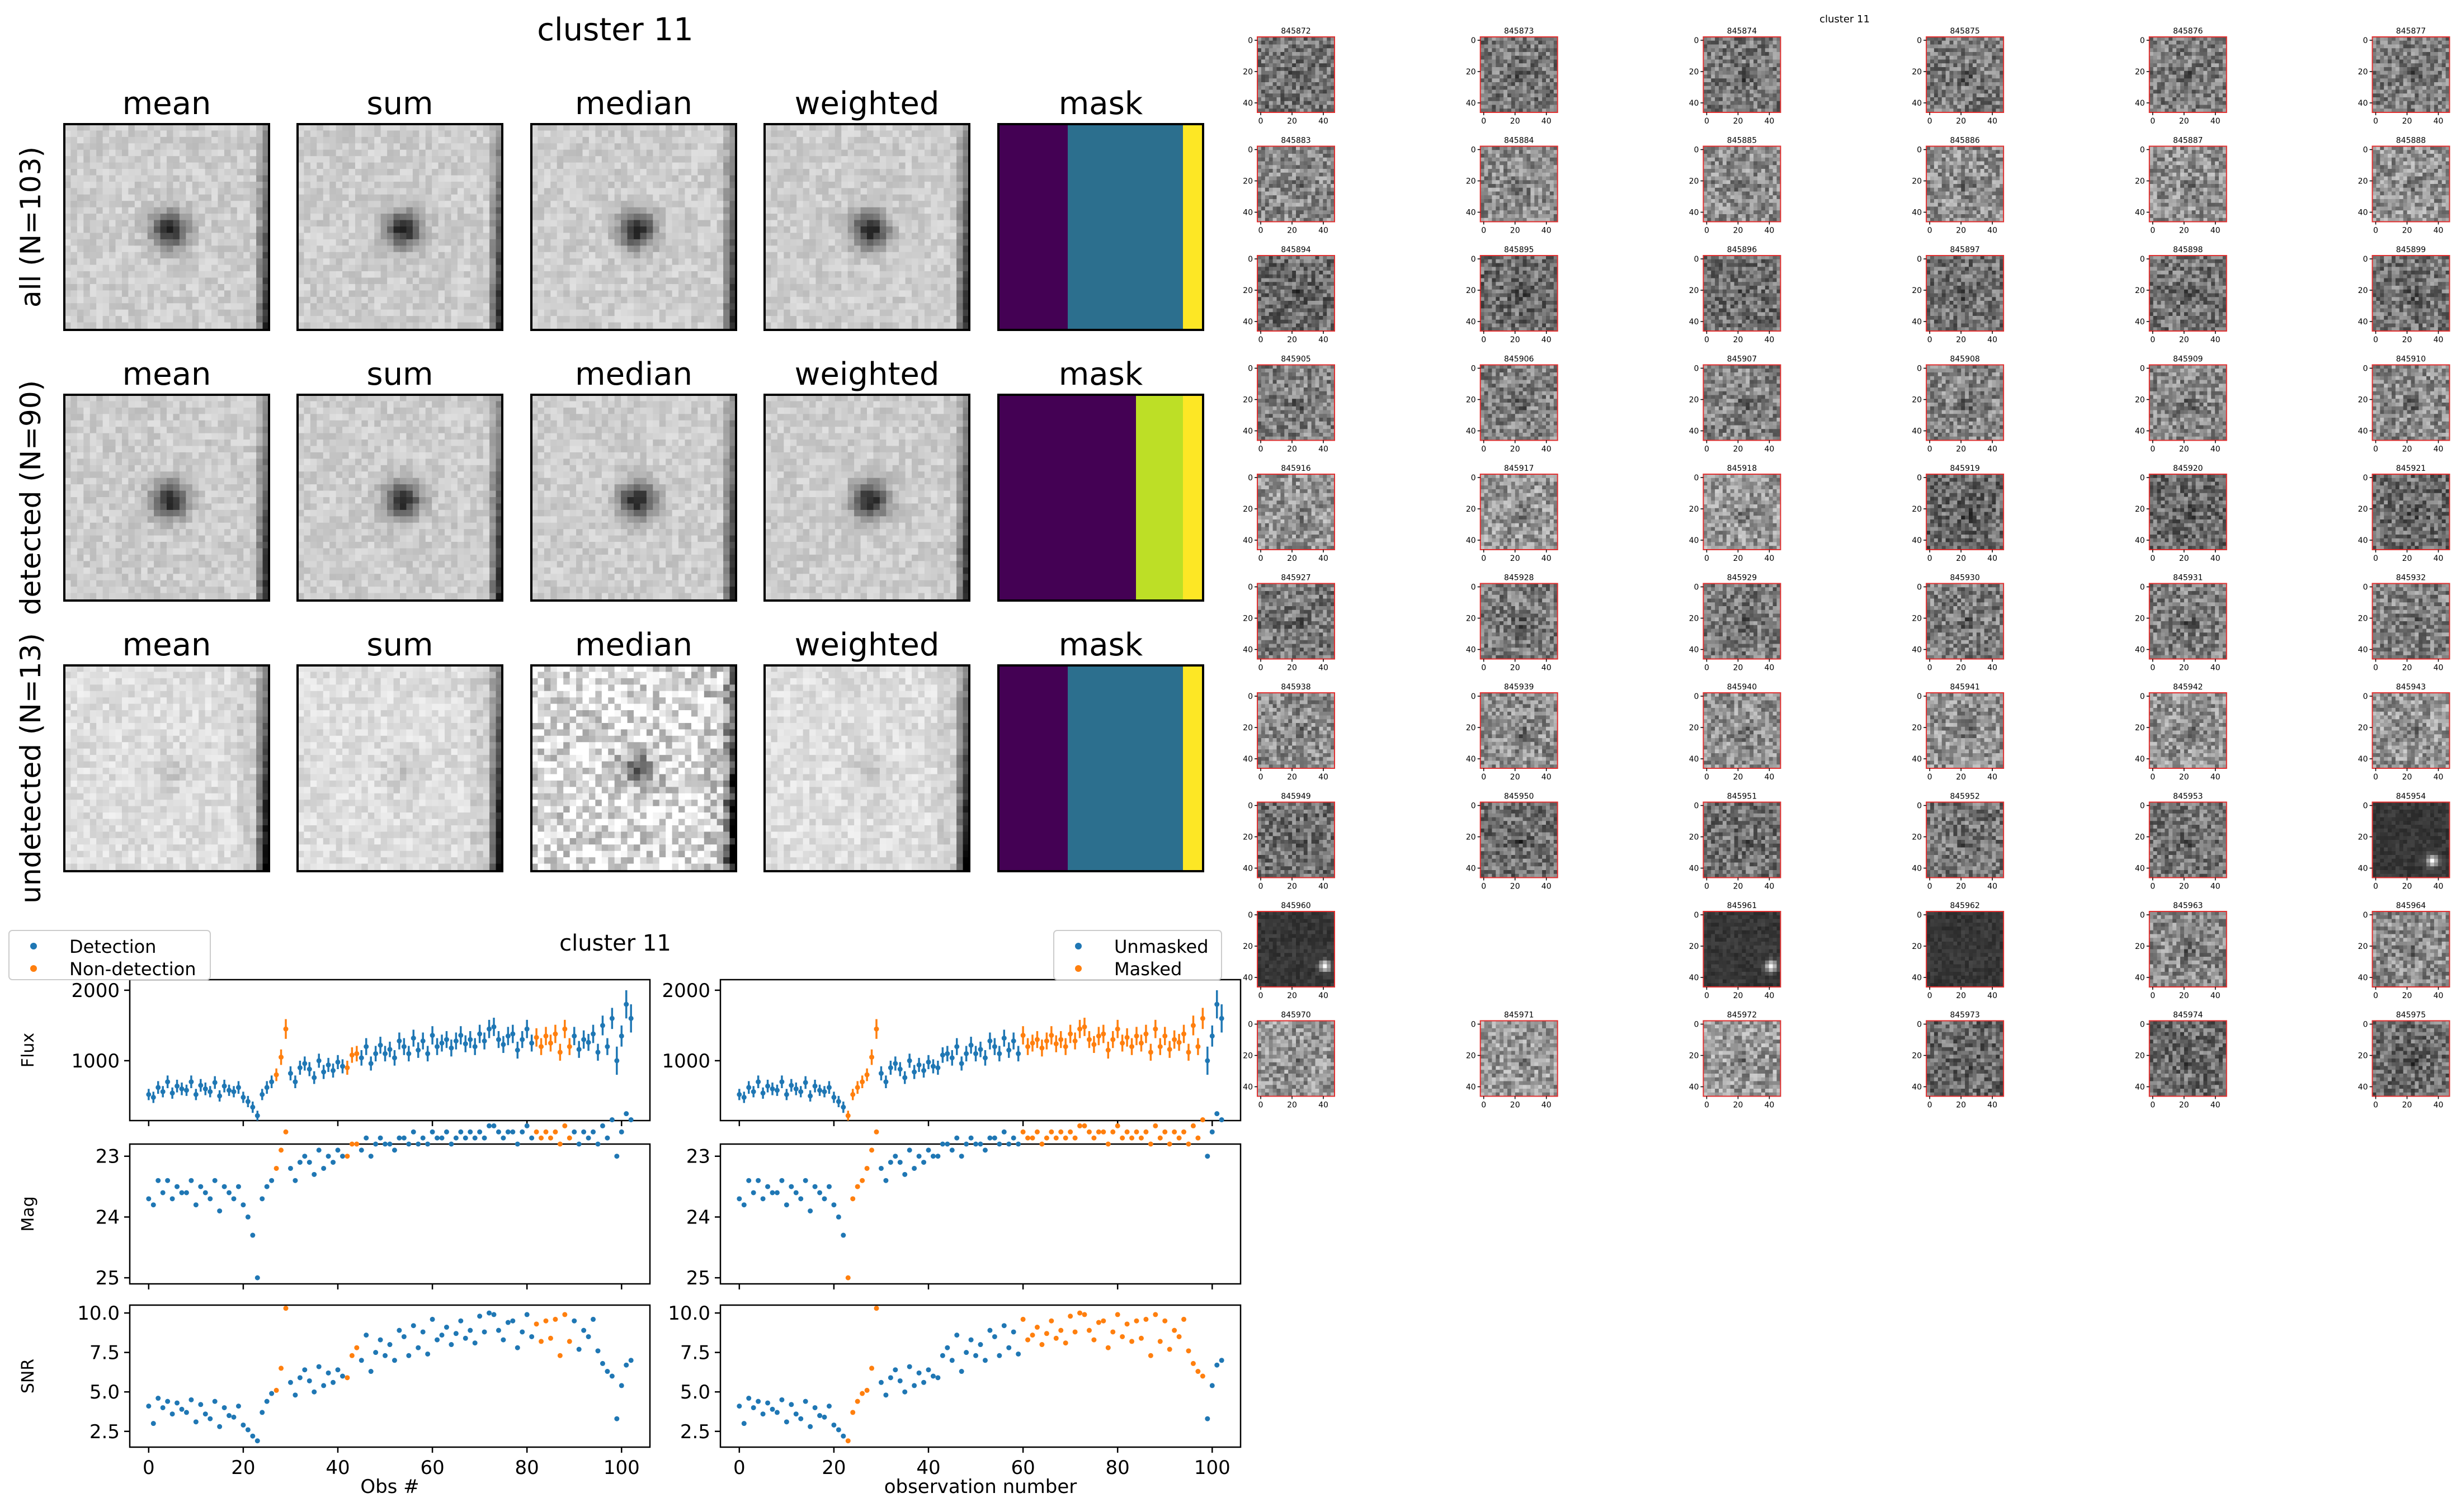  Describe the element at coordinates (1100, 498) in the screenshot. I see `mask-image` at that location.